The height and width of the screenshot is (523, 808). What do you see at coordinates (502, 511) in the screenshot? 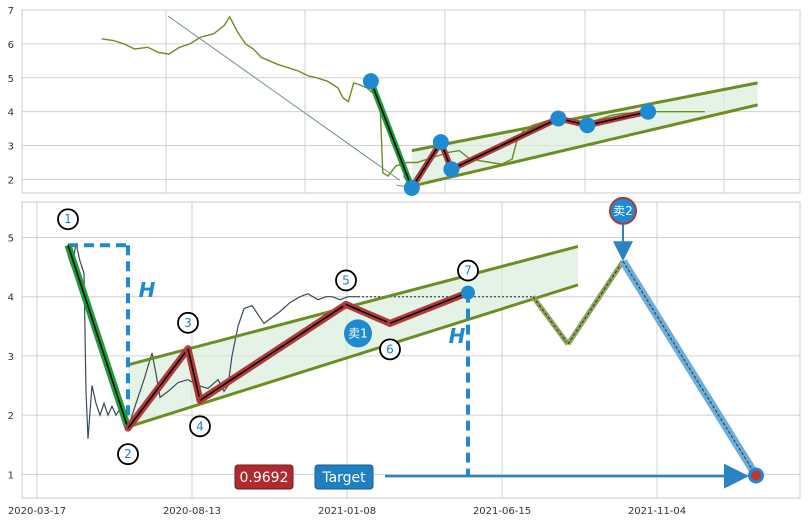
I see `bottom-x-tick-label: 2021-06-15` at bounding box center [502, 511].